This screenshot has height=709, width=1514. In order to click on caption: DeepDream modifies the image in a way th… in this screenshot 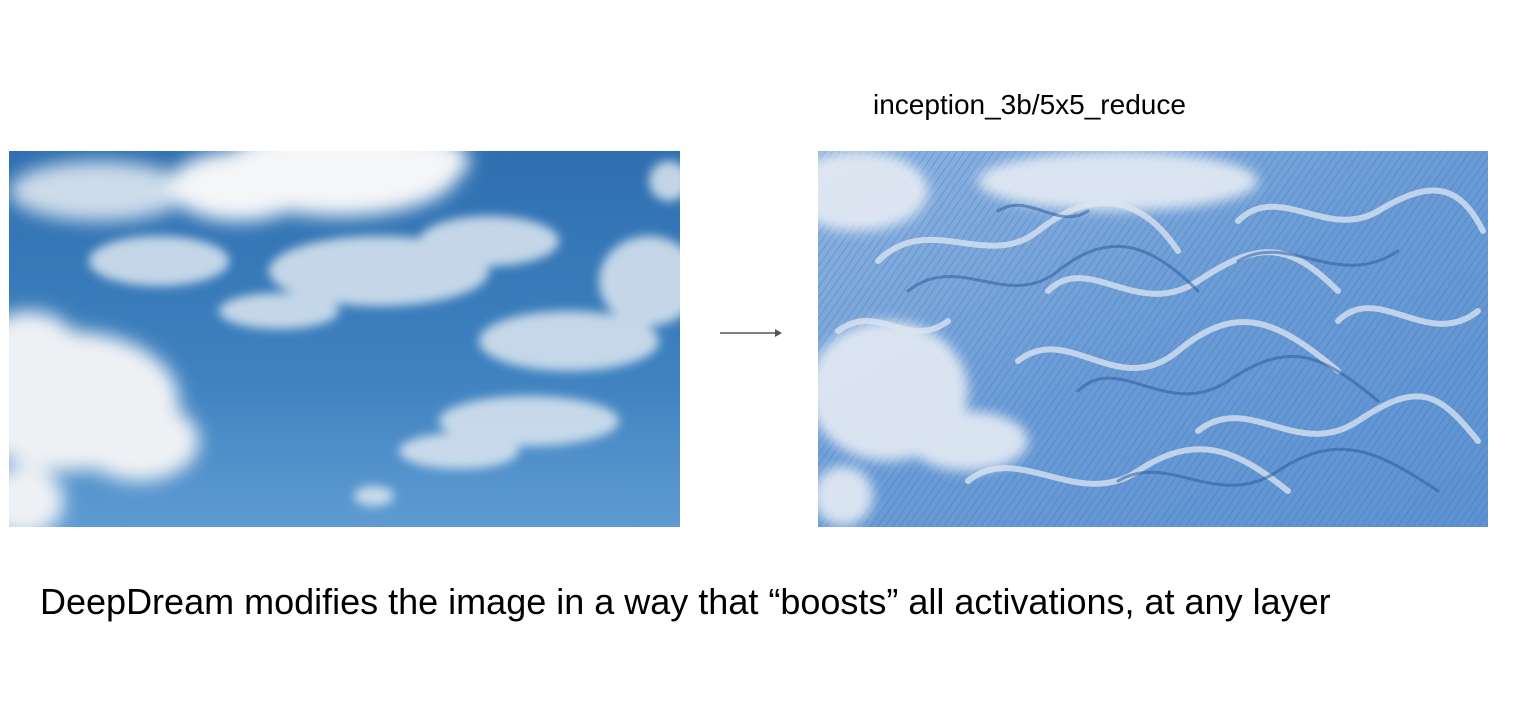, I will do `click(685, 601)`.